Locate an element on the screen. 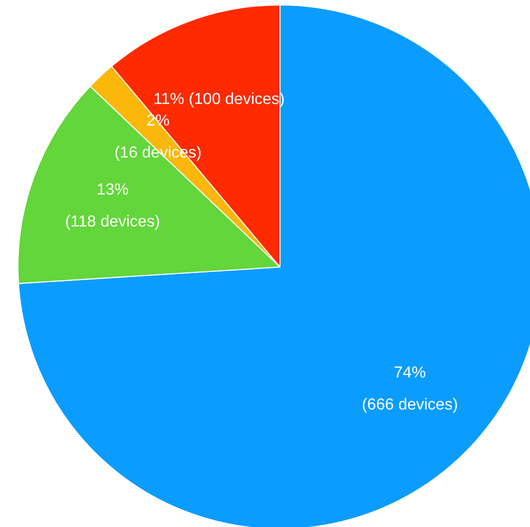 The height and width of the screenshot is (527, 530). data-label: 13% (118 devices) is located at coordinates (112, 205).